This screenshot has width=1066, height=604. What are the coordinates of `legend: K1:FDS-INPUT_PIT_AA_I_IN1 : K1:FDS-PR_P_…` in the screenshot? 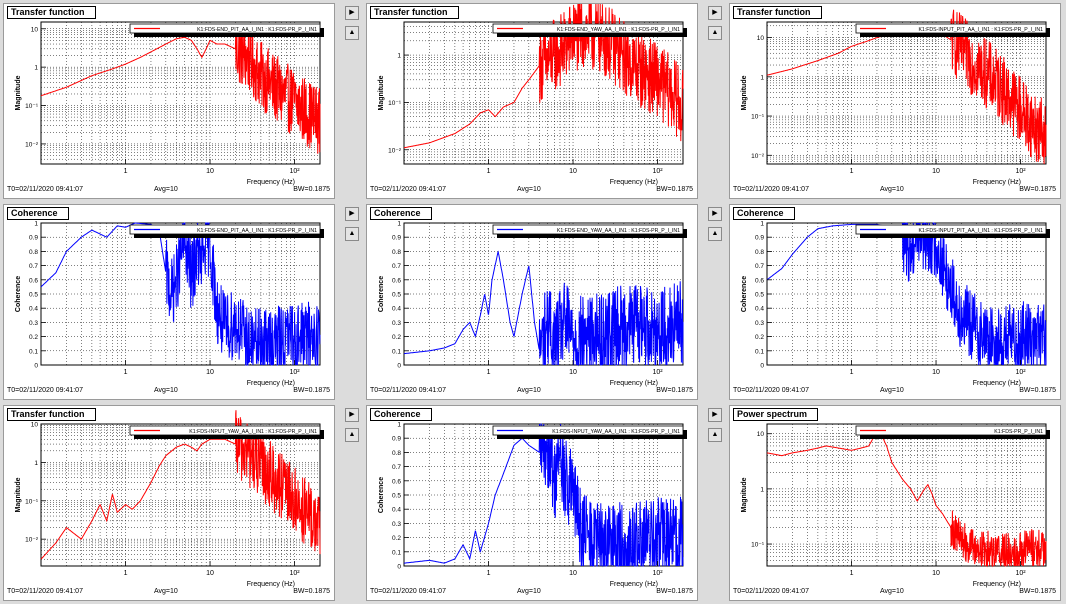 It's located at (952, 231).